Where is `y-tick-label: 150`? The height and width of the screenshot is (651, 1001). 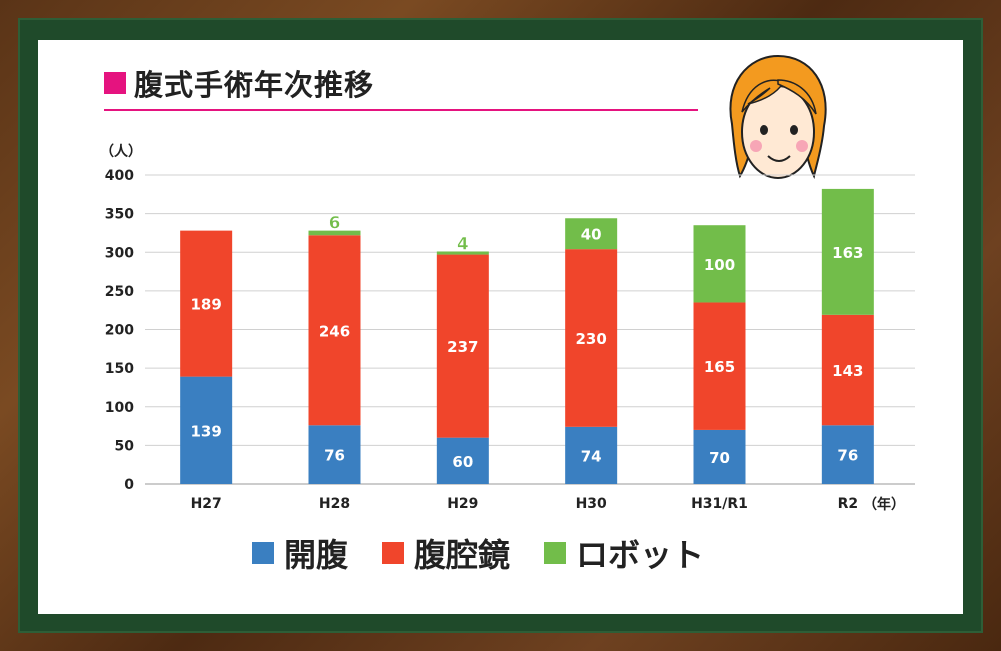 y-tick-label: 150 is located at coordinates (119, 369).